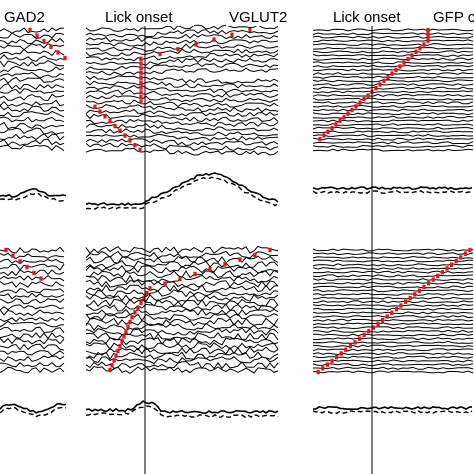  What do you see at coordinates (367, 17) in the screenshot?
I see `lick-onset-label-gfp: Lick onset` at bounding box center [367, 17].